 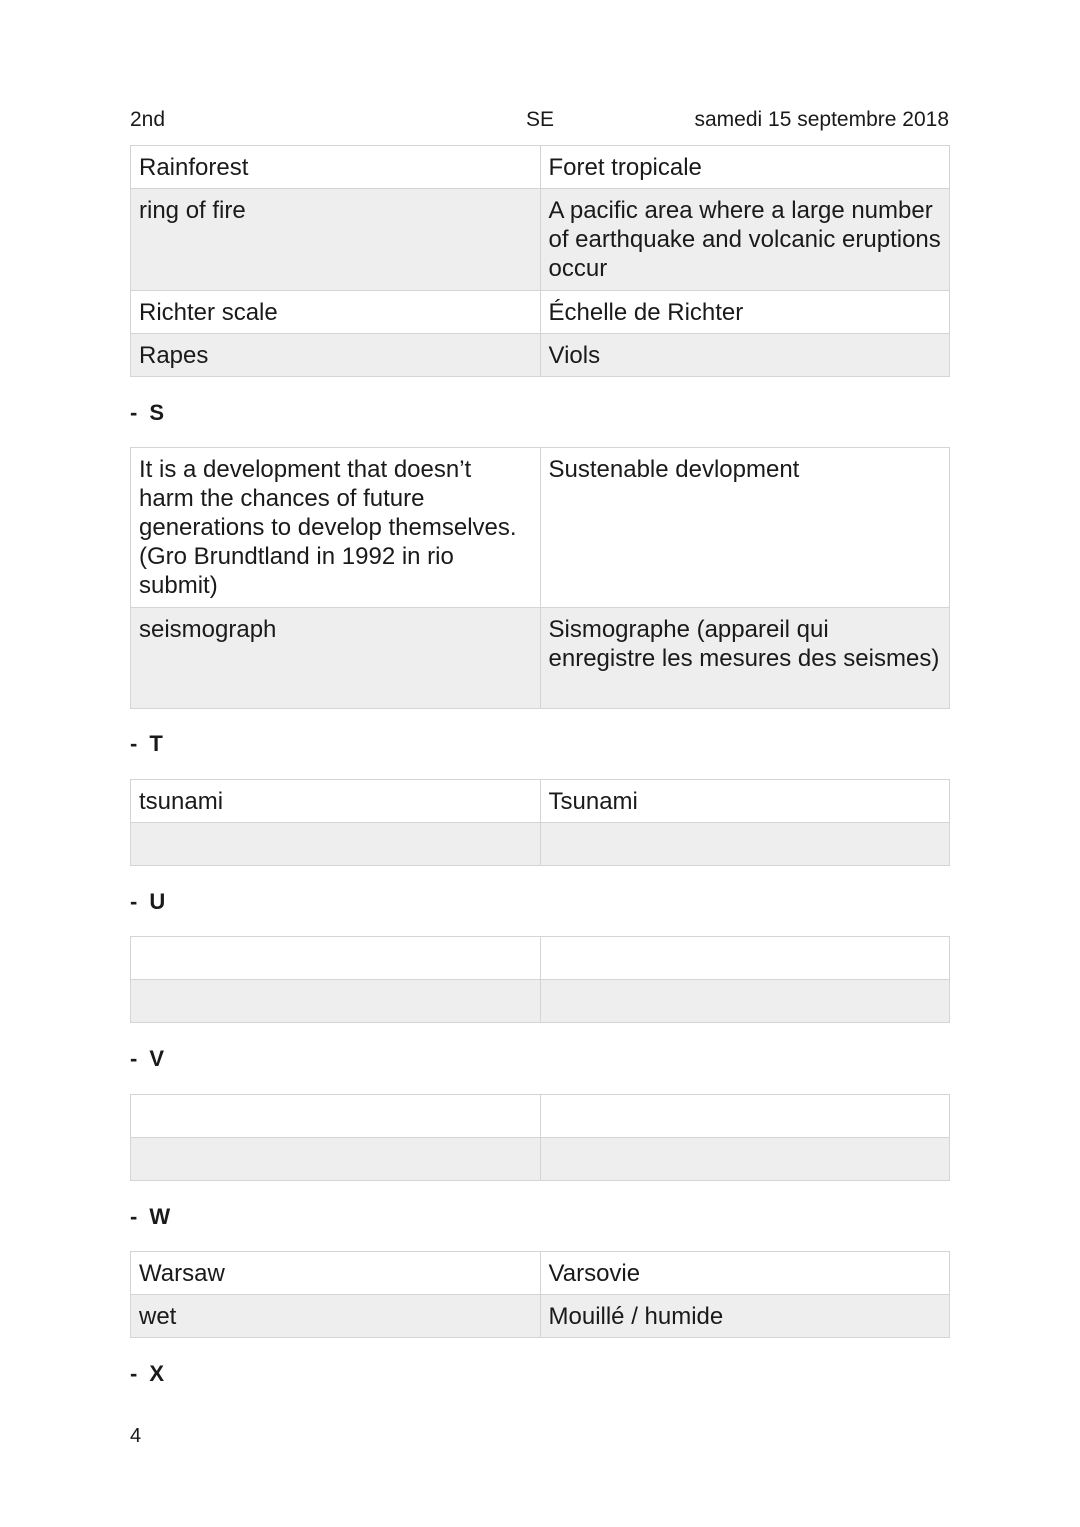 I want to click on header-subject: SE, so click(x=540, y=119).